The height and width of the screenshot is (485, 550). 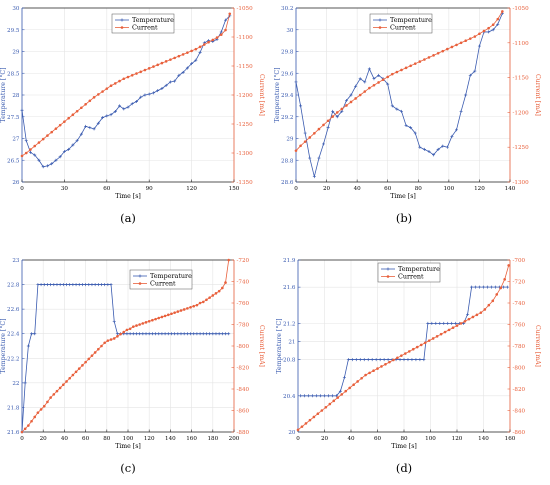 What do you see at coordinates (521, 9) in the screenshot?
I see `y-right-tick-label: -1050` at bounding box center [521, 9].